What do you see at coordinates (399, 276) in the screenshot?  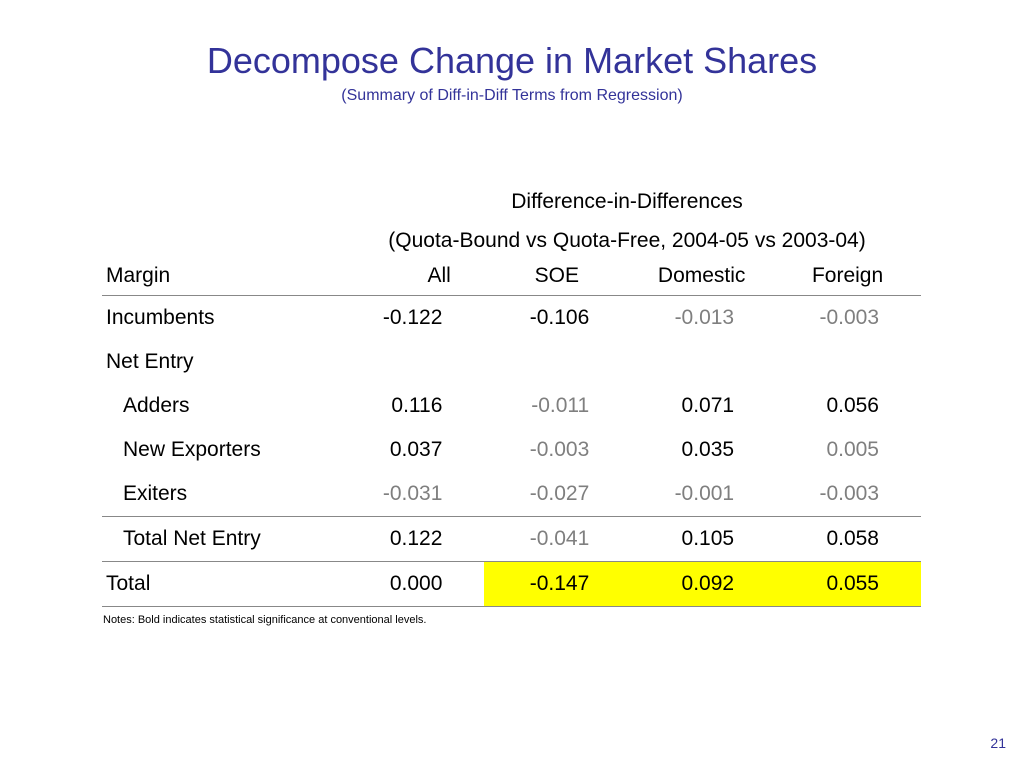 I see `column-header-all: All` at bounding box center [399, 276].